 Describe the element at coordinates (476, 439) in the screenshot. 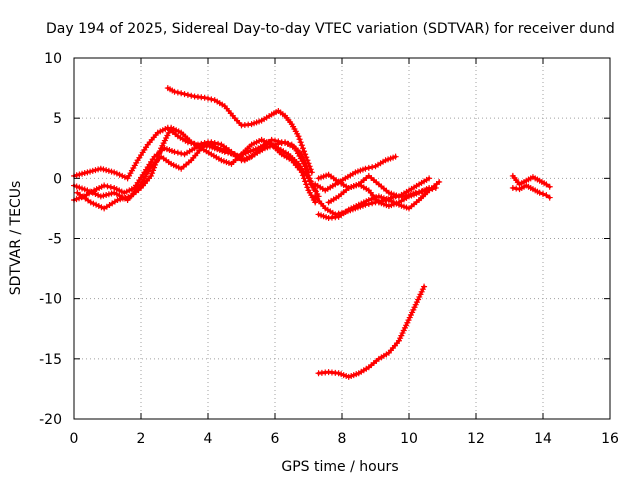

I see `x-tick-label: 12` at that location.